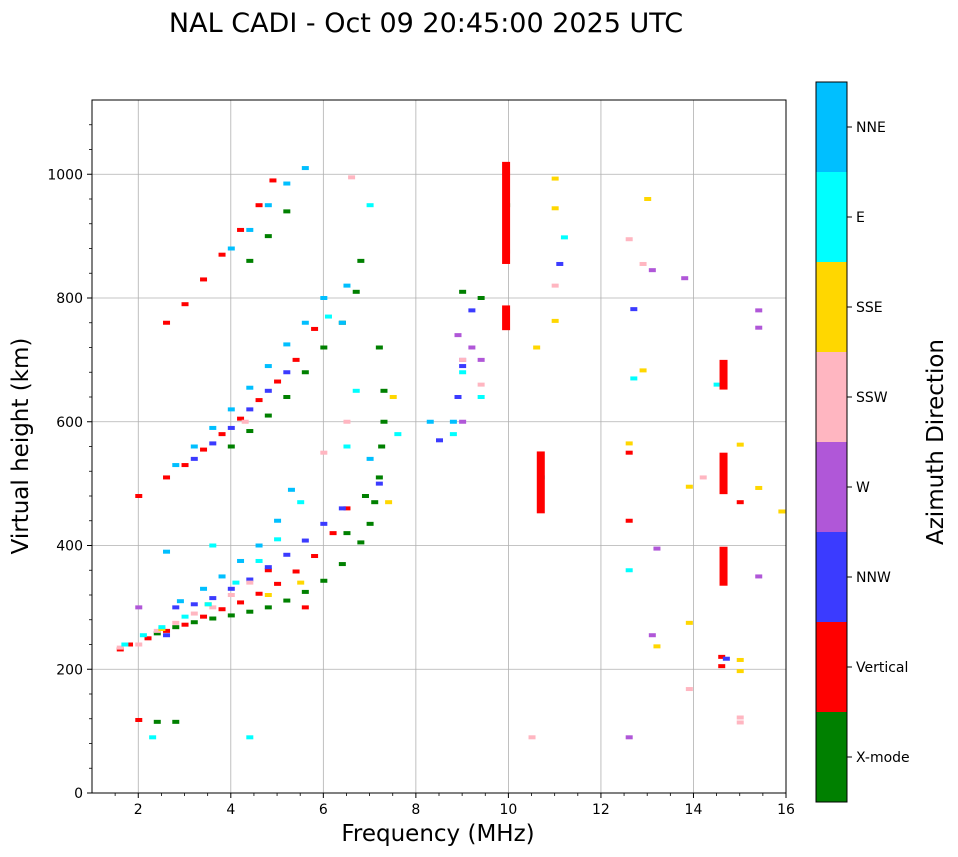  Describe the element at coordinates (872, 398) in the screenshot. I see `colorbar-tick-label: SSW` at that location.